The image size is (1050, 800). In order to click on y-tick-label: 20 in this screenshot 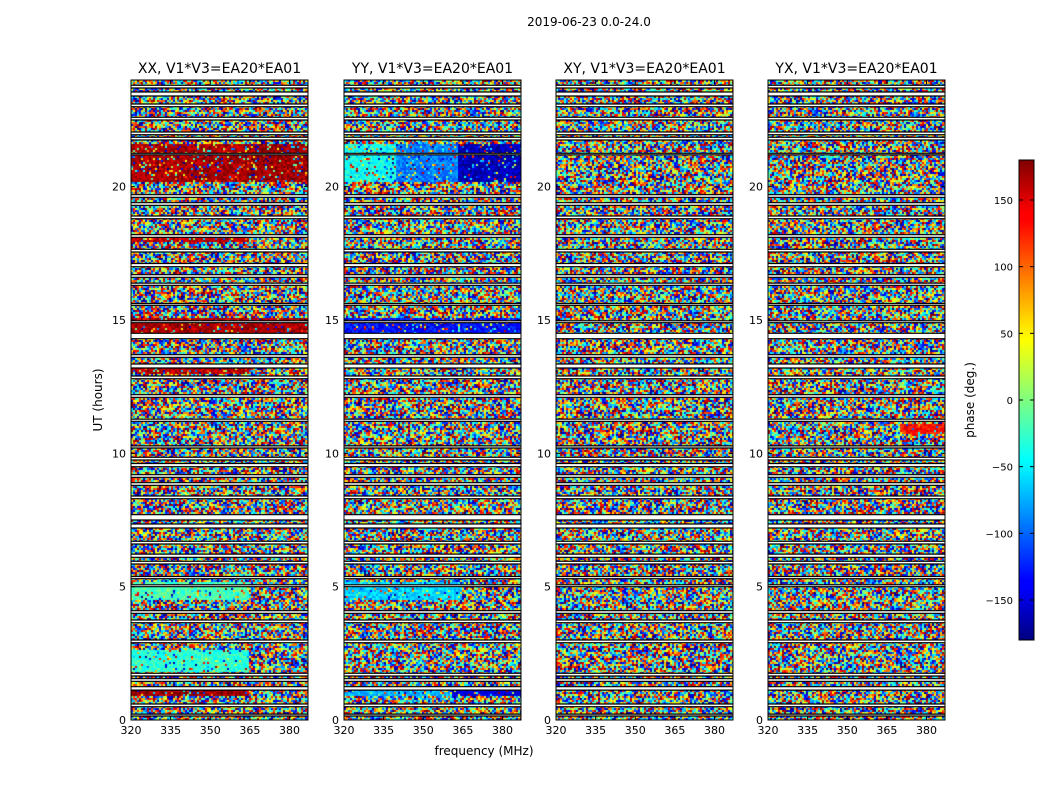, I will do `click(756, 187)`.